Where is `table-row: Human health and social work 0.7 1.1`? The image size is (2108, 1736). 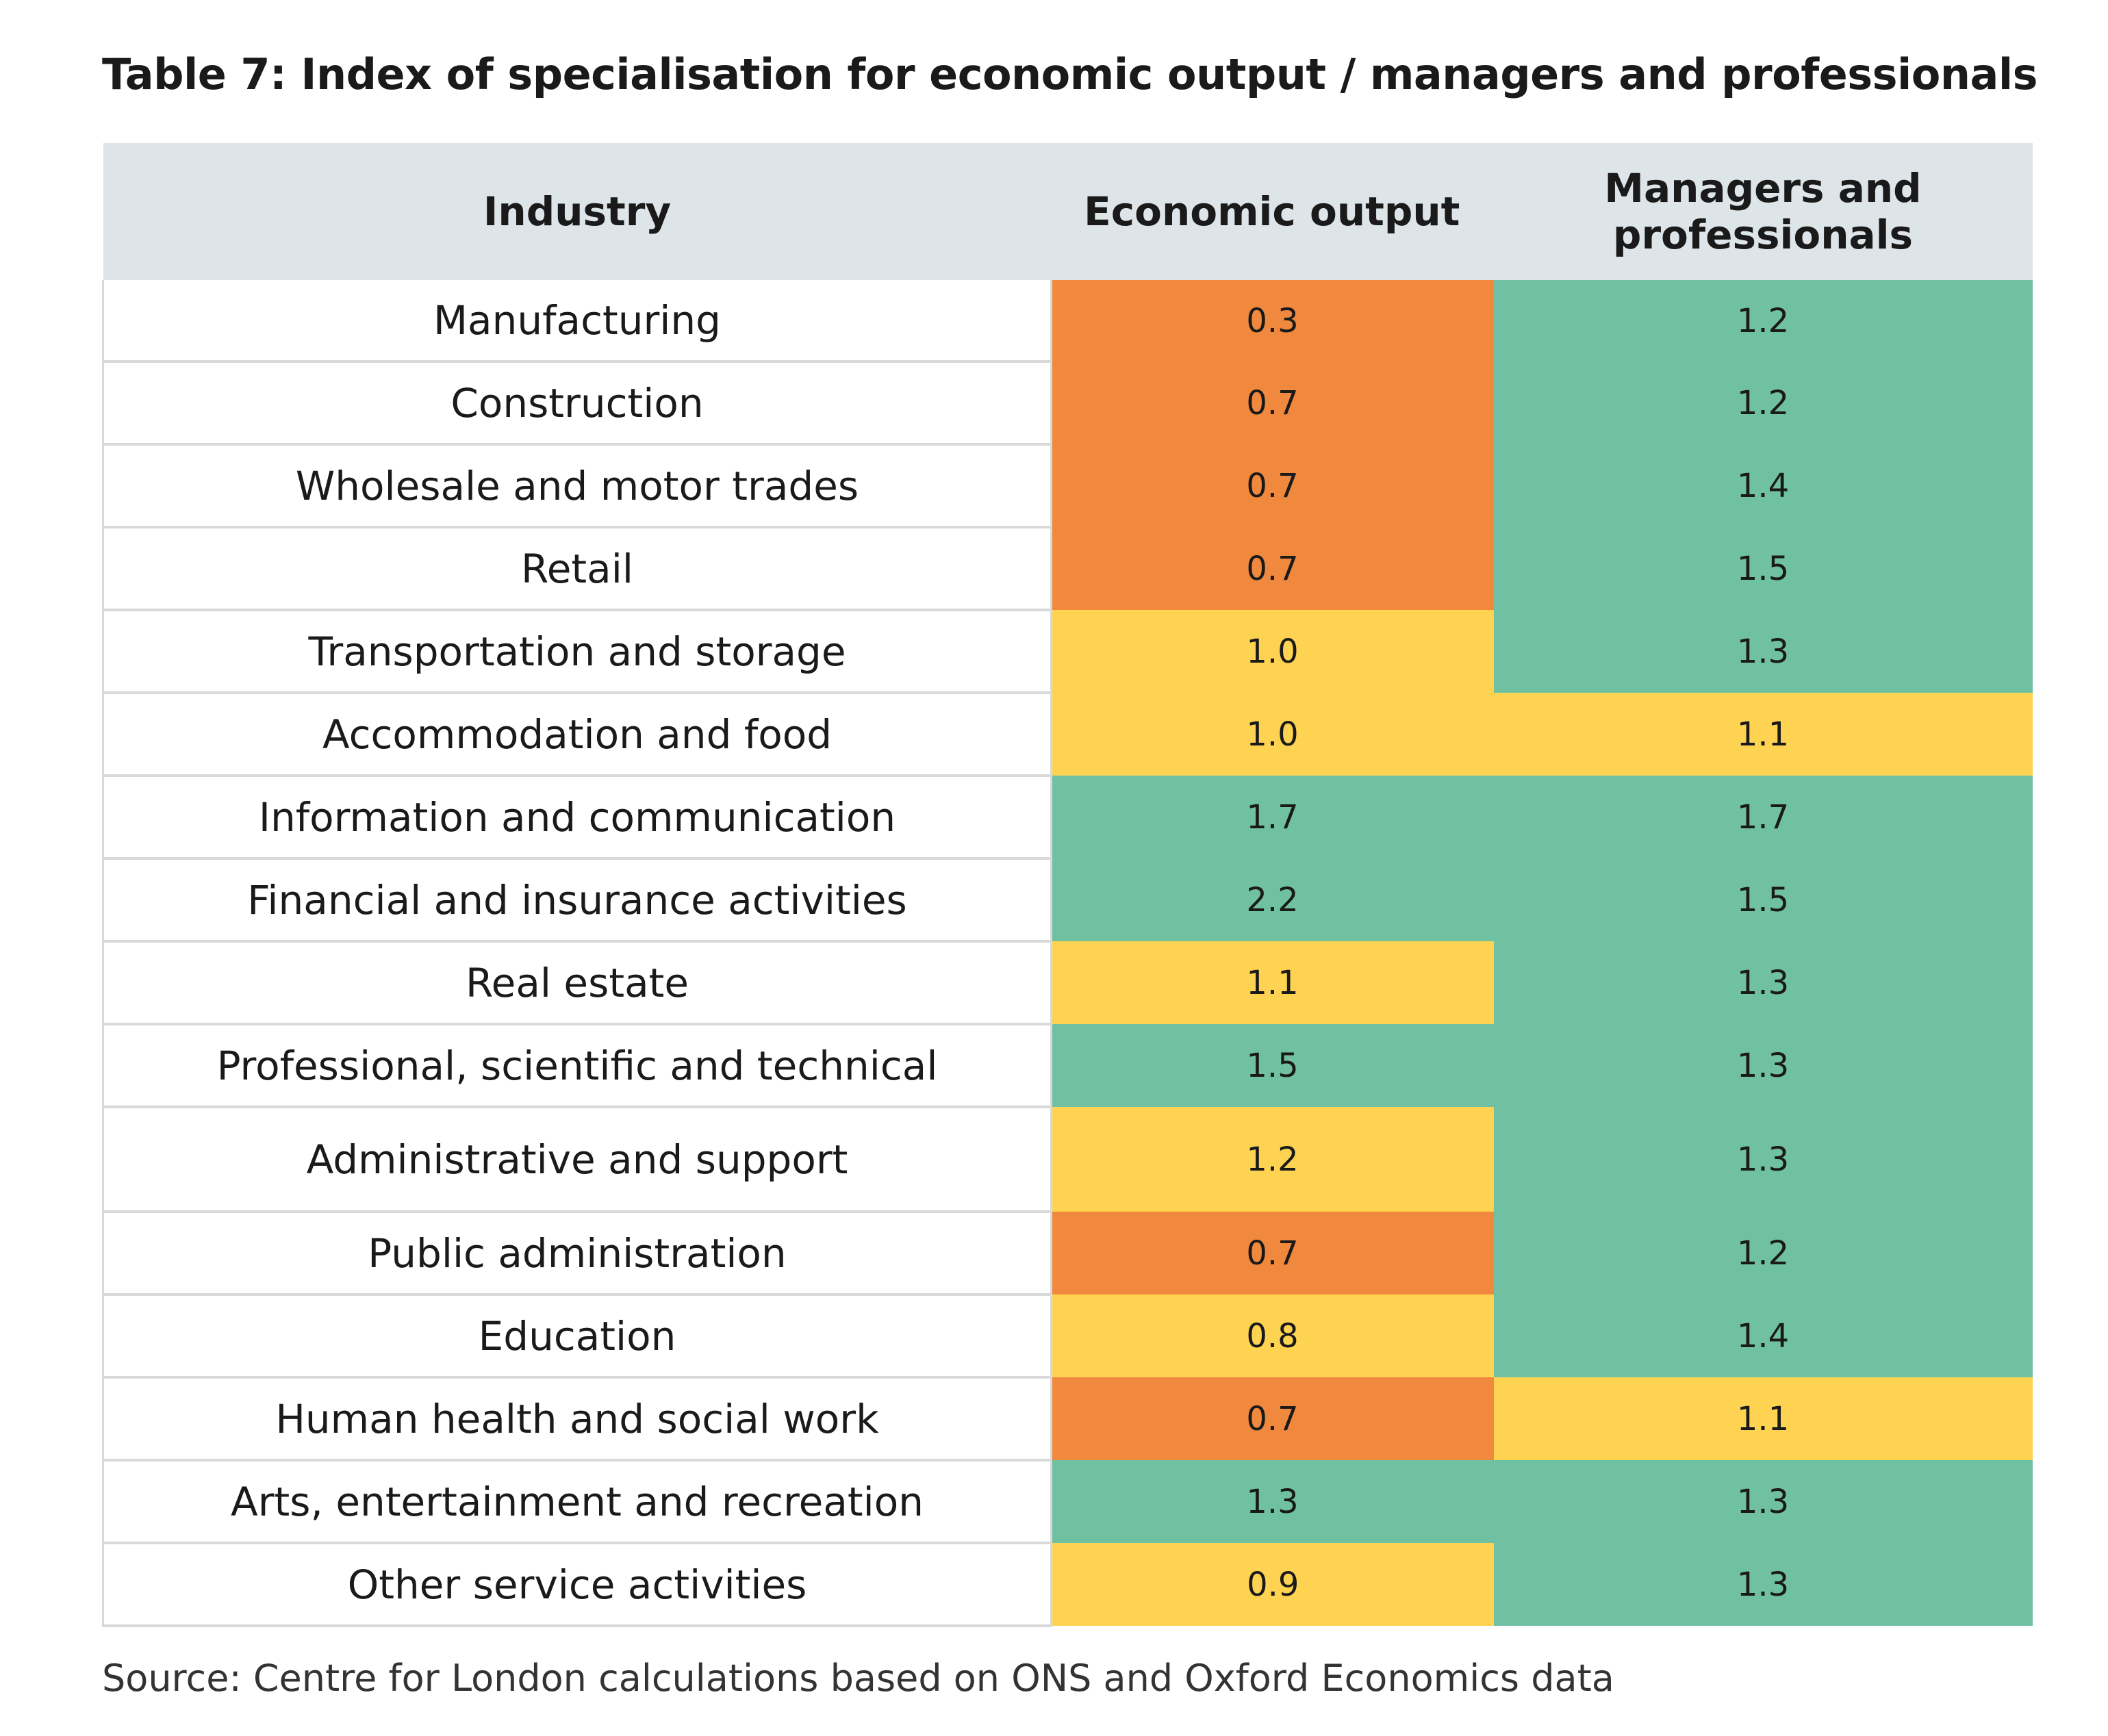
table-row: Human health and social work 0.7 1.1 is located at coordinates (1067, 1419).